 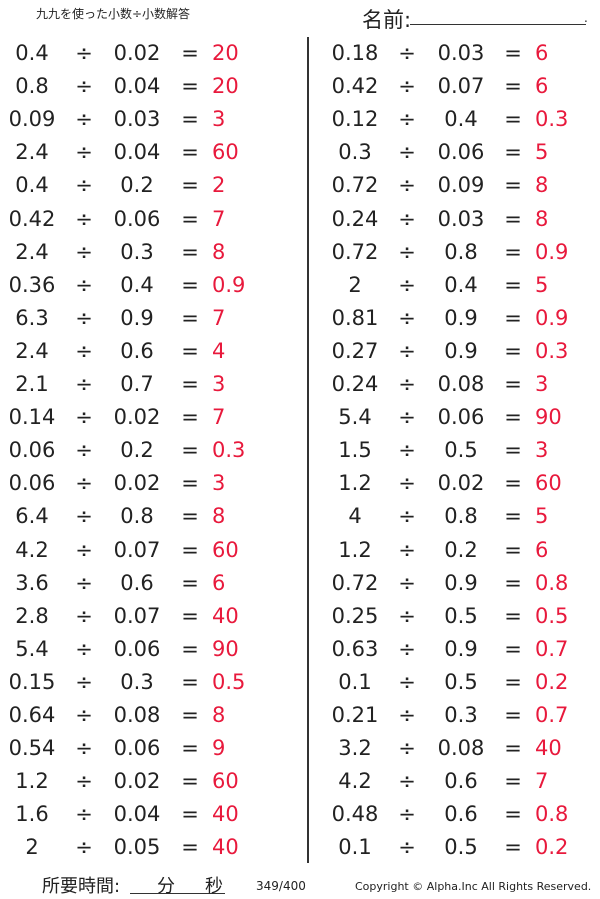 What do you see at coordinates (355, 417) in the screenshot?
I see `dividend: 5.4` at bounding box center [355, 417].